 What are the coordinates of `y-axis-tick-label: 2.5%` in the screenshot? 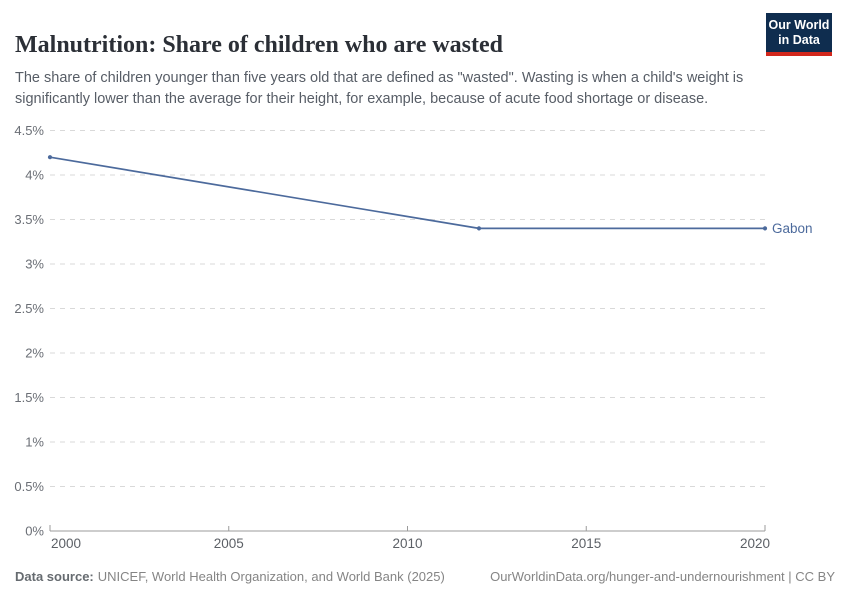 It's located at (29, 308).